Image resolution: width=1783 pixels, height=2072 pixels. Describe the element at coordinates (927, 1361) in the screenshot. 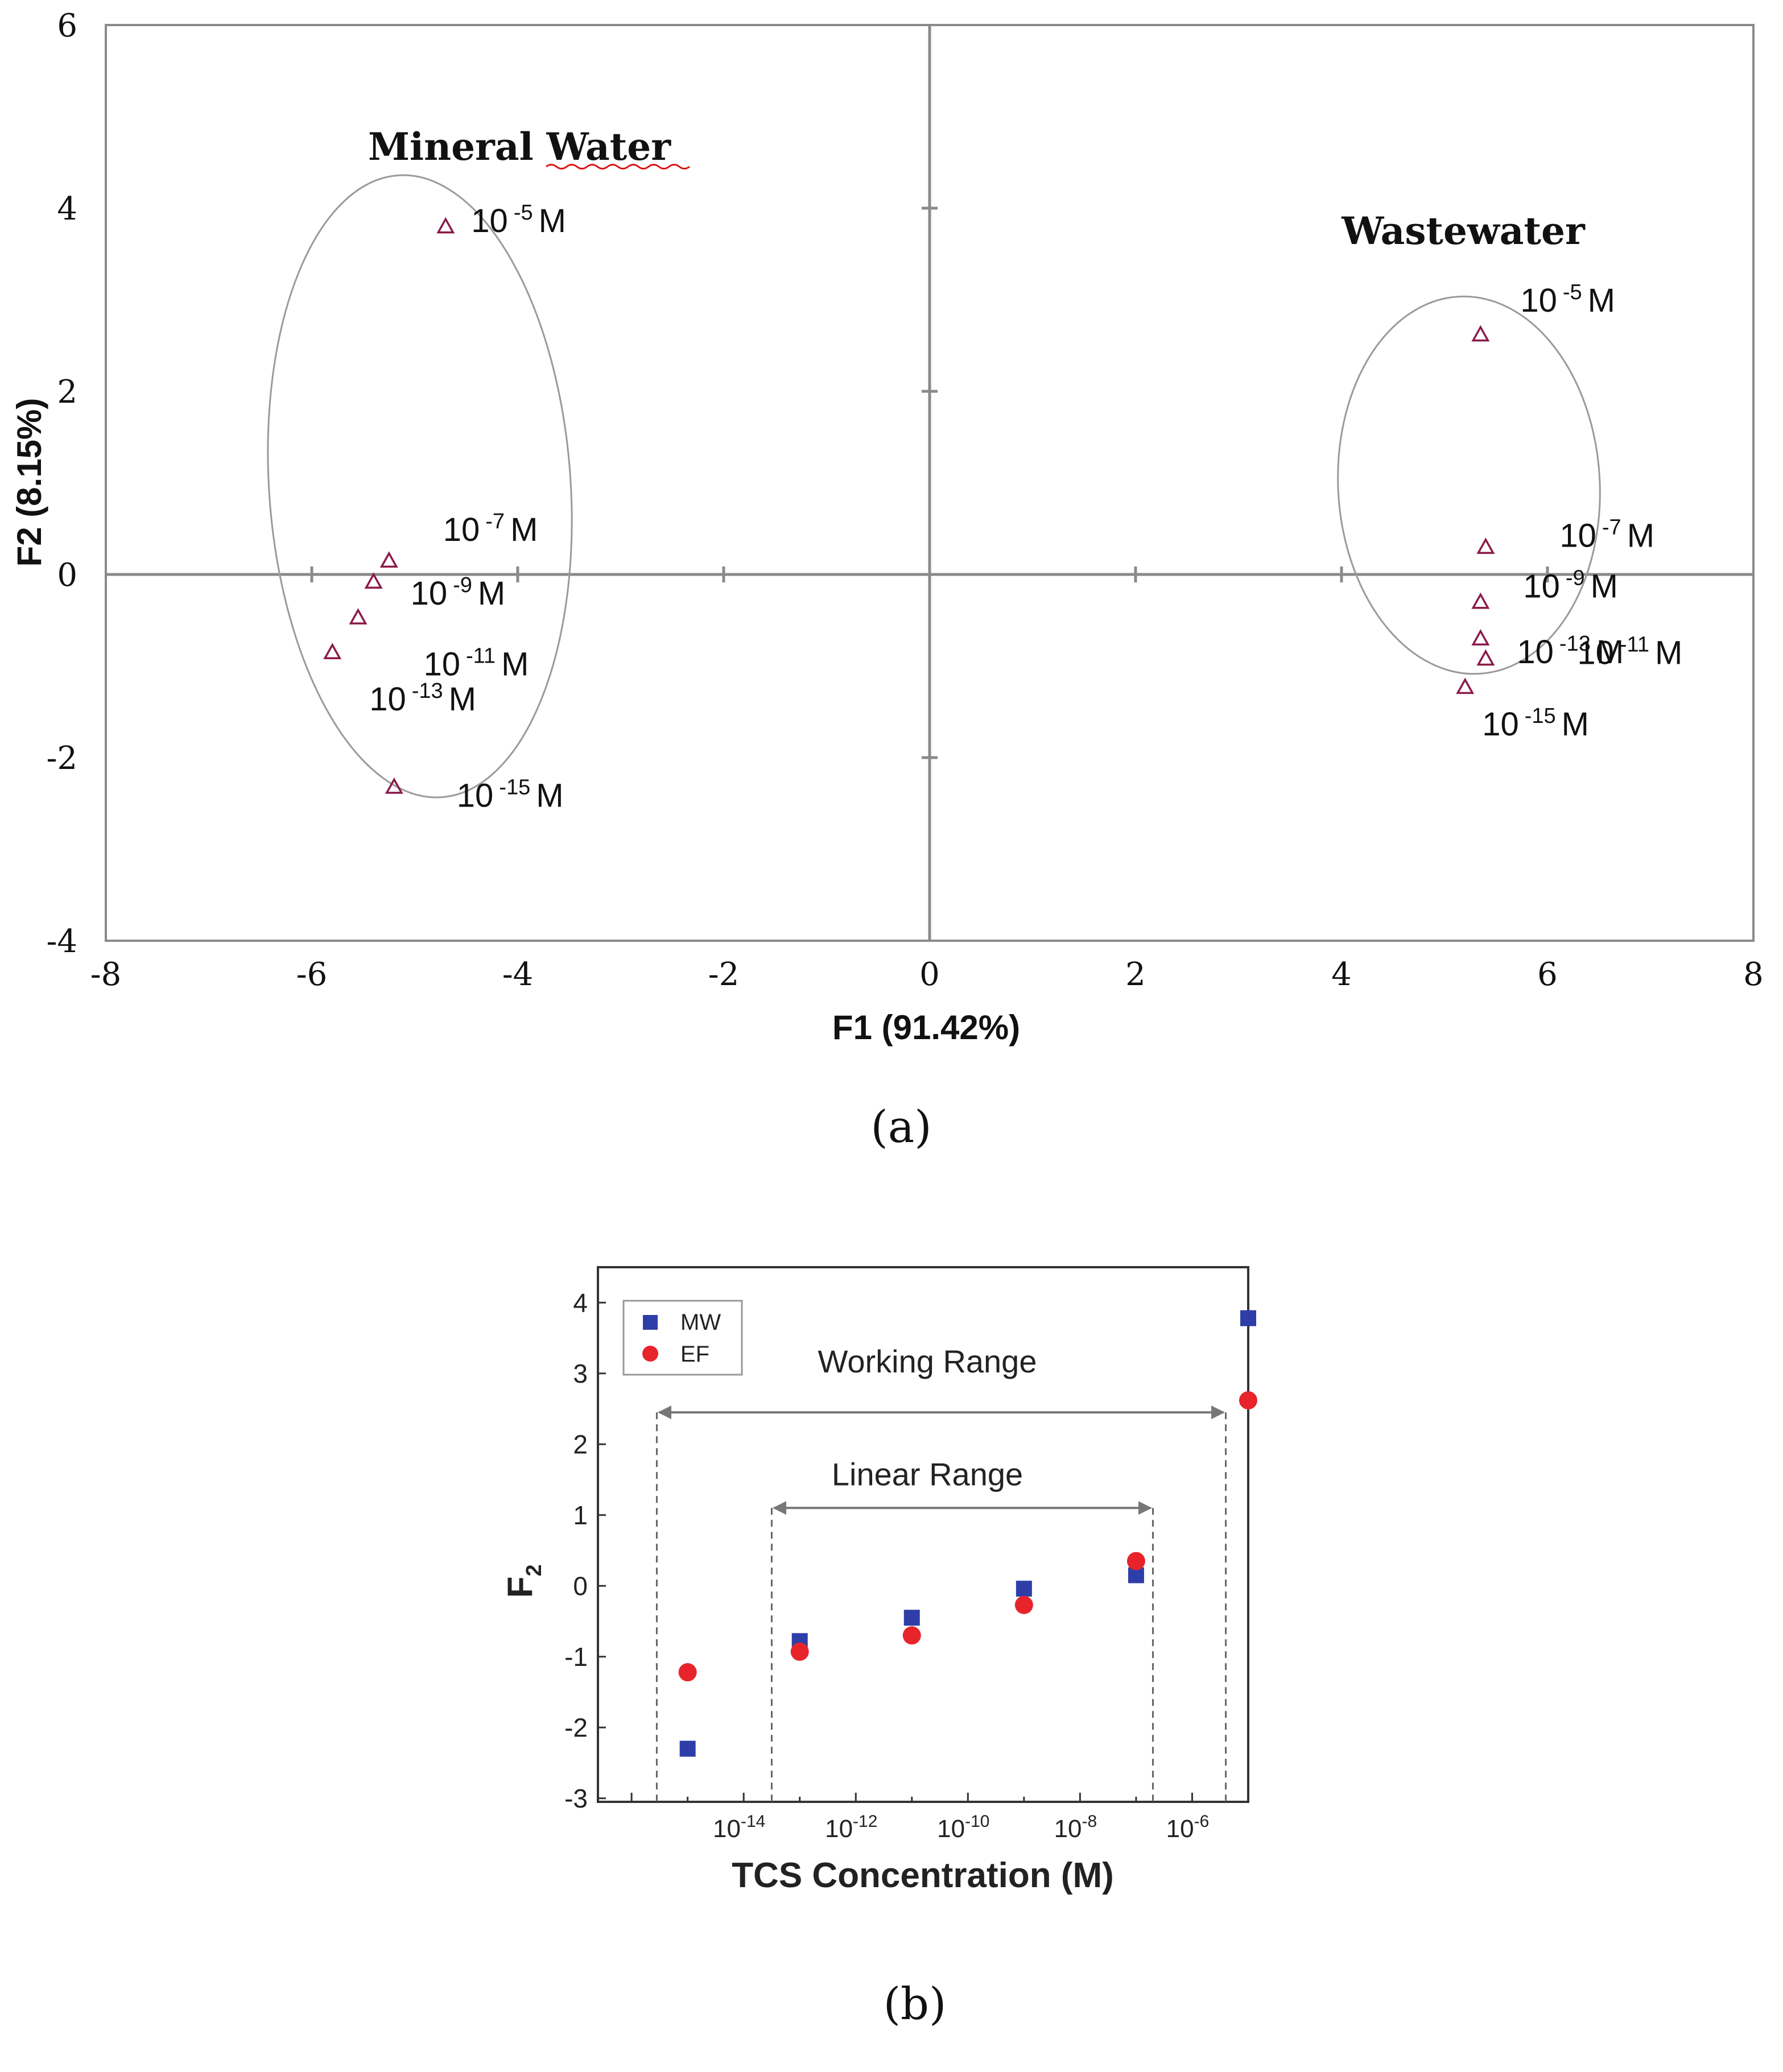

I see `working-range-label: Working Range` at that location.